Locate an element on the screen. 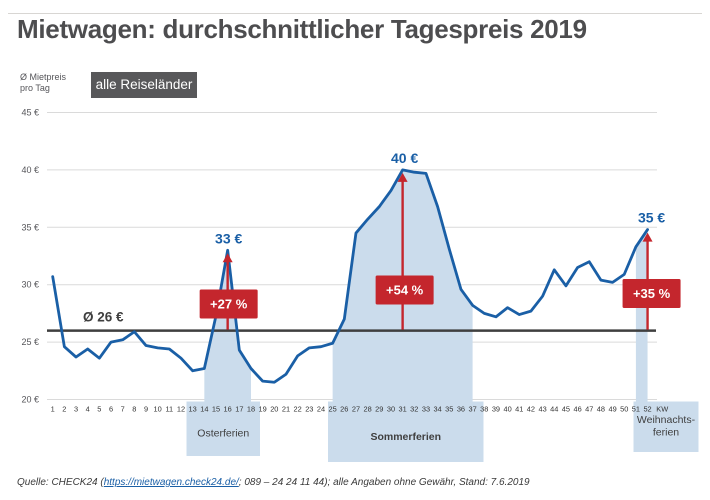 This screenshot has width=710, height=500. week-tick-label: 23 is located at coordinates (309, 409).